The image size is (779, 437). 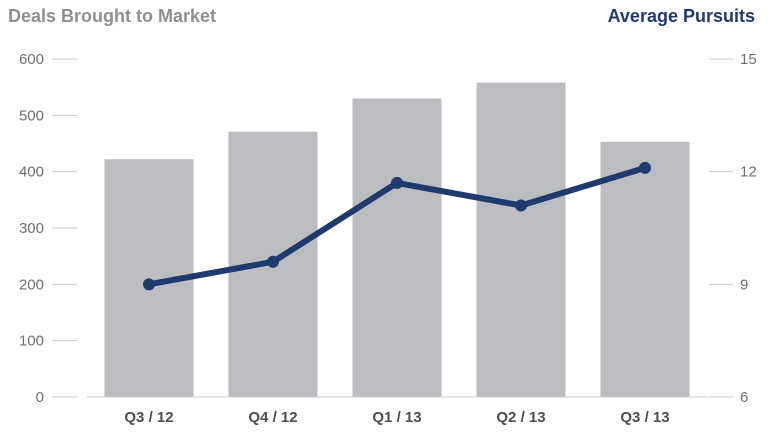 I want to click on left-tick-label-2: 200, so click(x=31, y=284).